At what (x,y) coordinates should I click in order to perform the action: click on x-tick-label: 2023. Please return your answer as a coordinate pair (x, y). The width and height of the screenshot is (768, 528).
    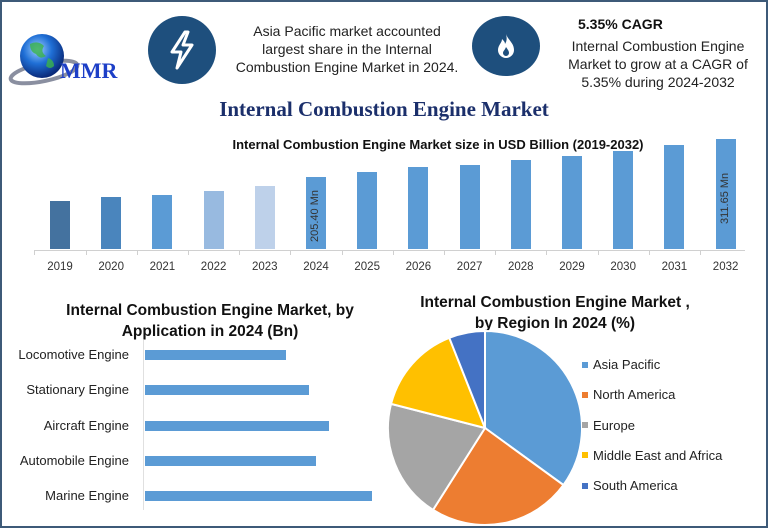
    Looking at the image, I should click on (265, 267).